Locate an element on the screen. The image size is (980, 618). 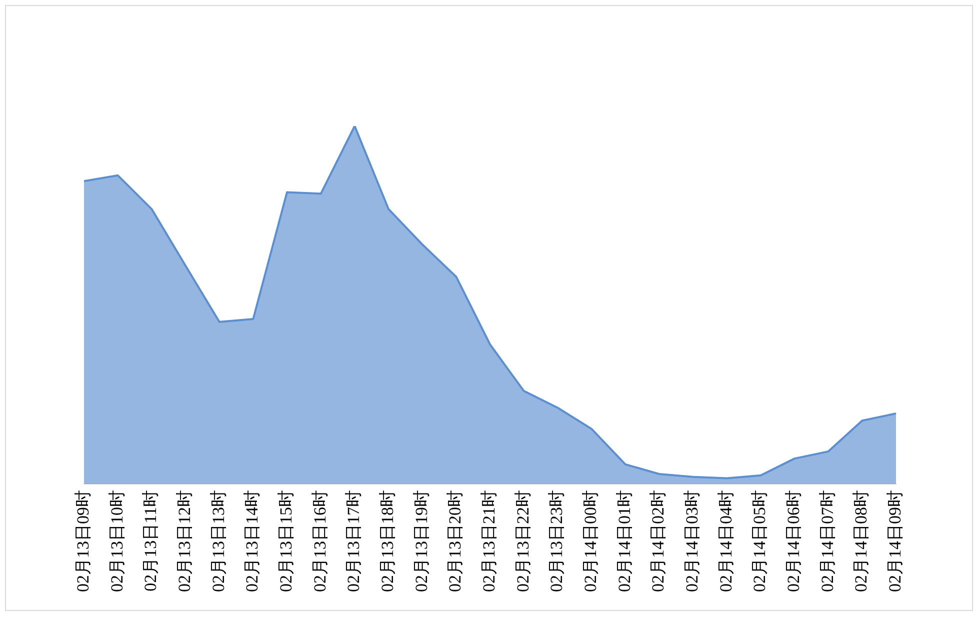
x-tick-label: 02月13日15时 is located at coordinates (286, 541).